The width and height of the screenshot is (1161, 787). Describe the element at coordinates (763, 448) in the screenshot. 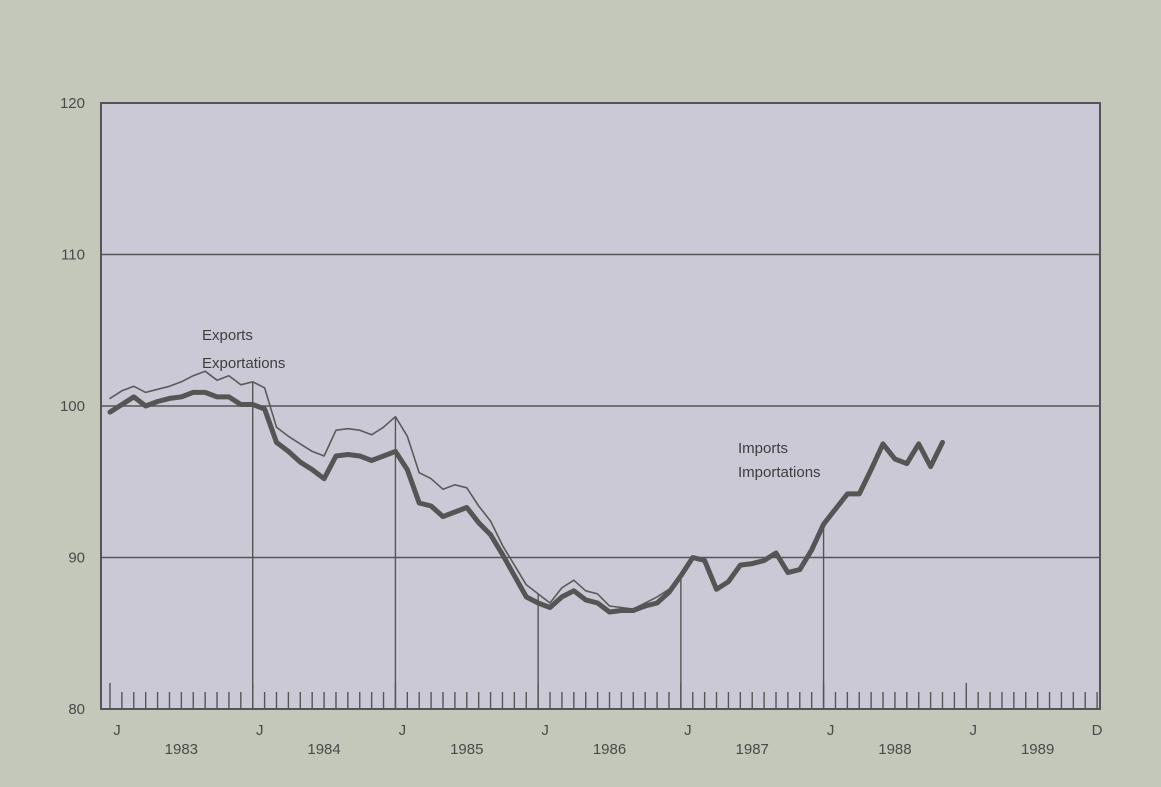

I see `imports-label: Imports` at that location.